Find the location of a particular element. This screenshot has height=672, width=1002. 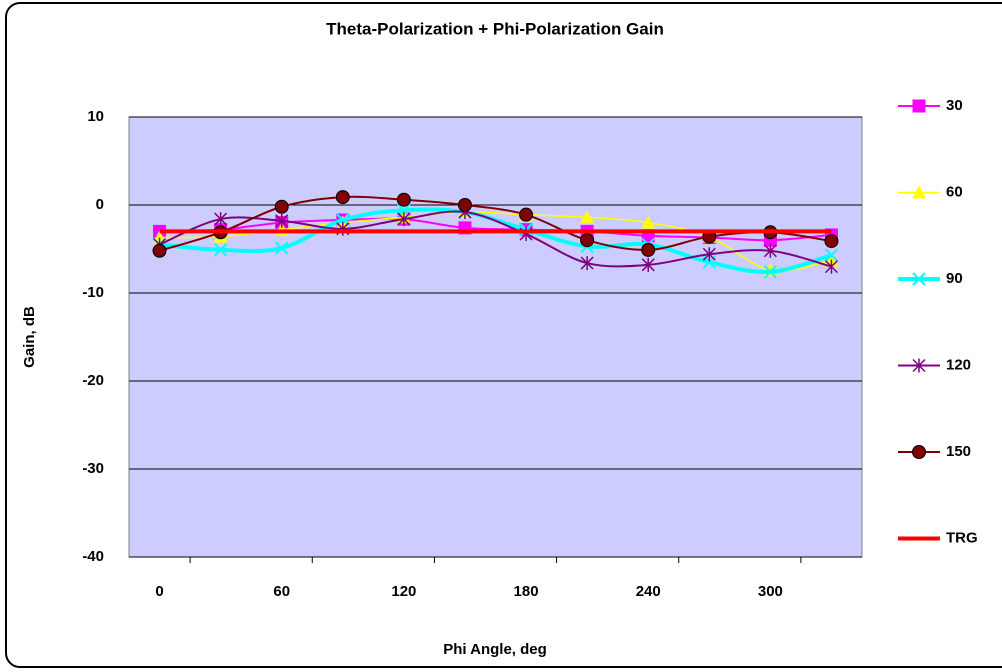

y-tick-label: 10 is located at coordinates (95, 116).